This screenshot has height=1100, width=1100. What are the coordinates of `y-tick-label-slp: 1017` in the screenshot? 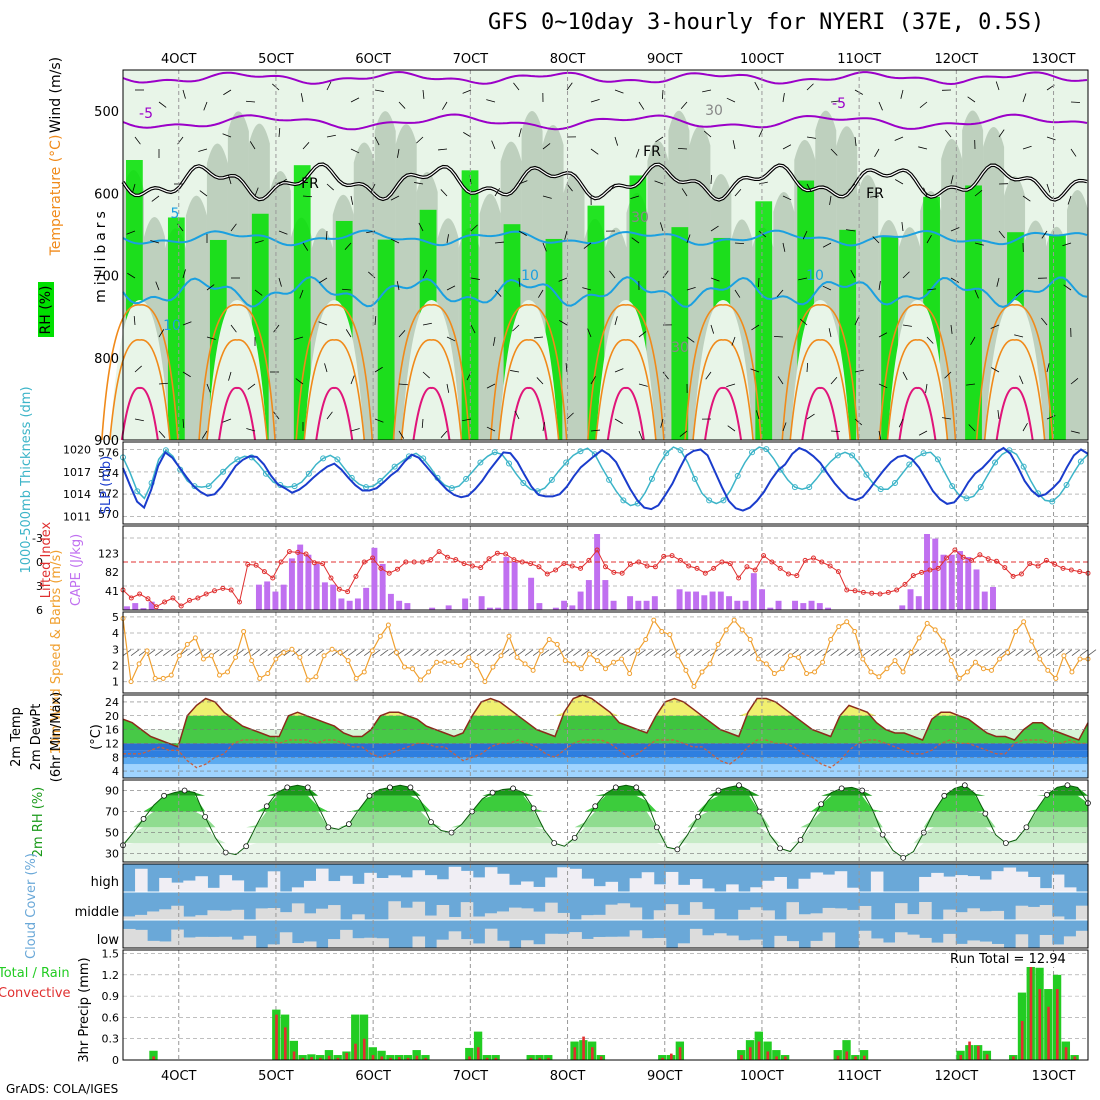 It's located at (77, 472).